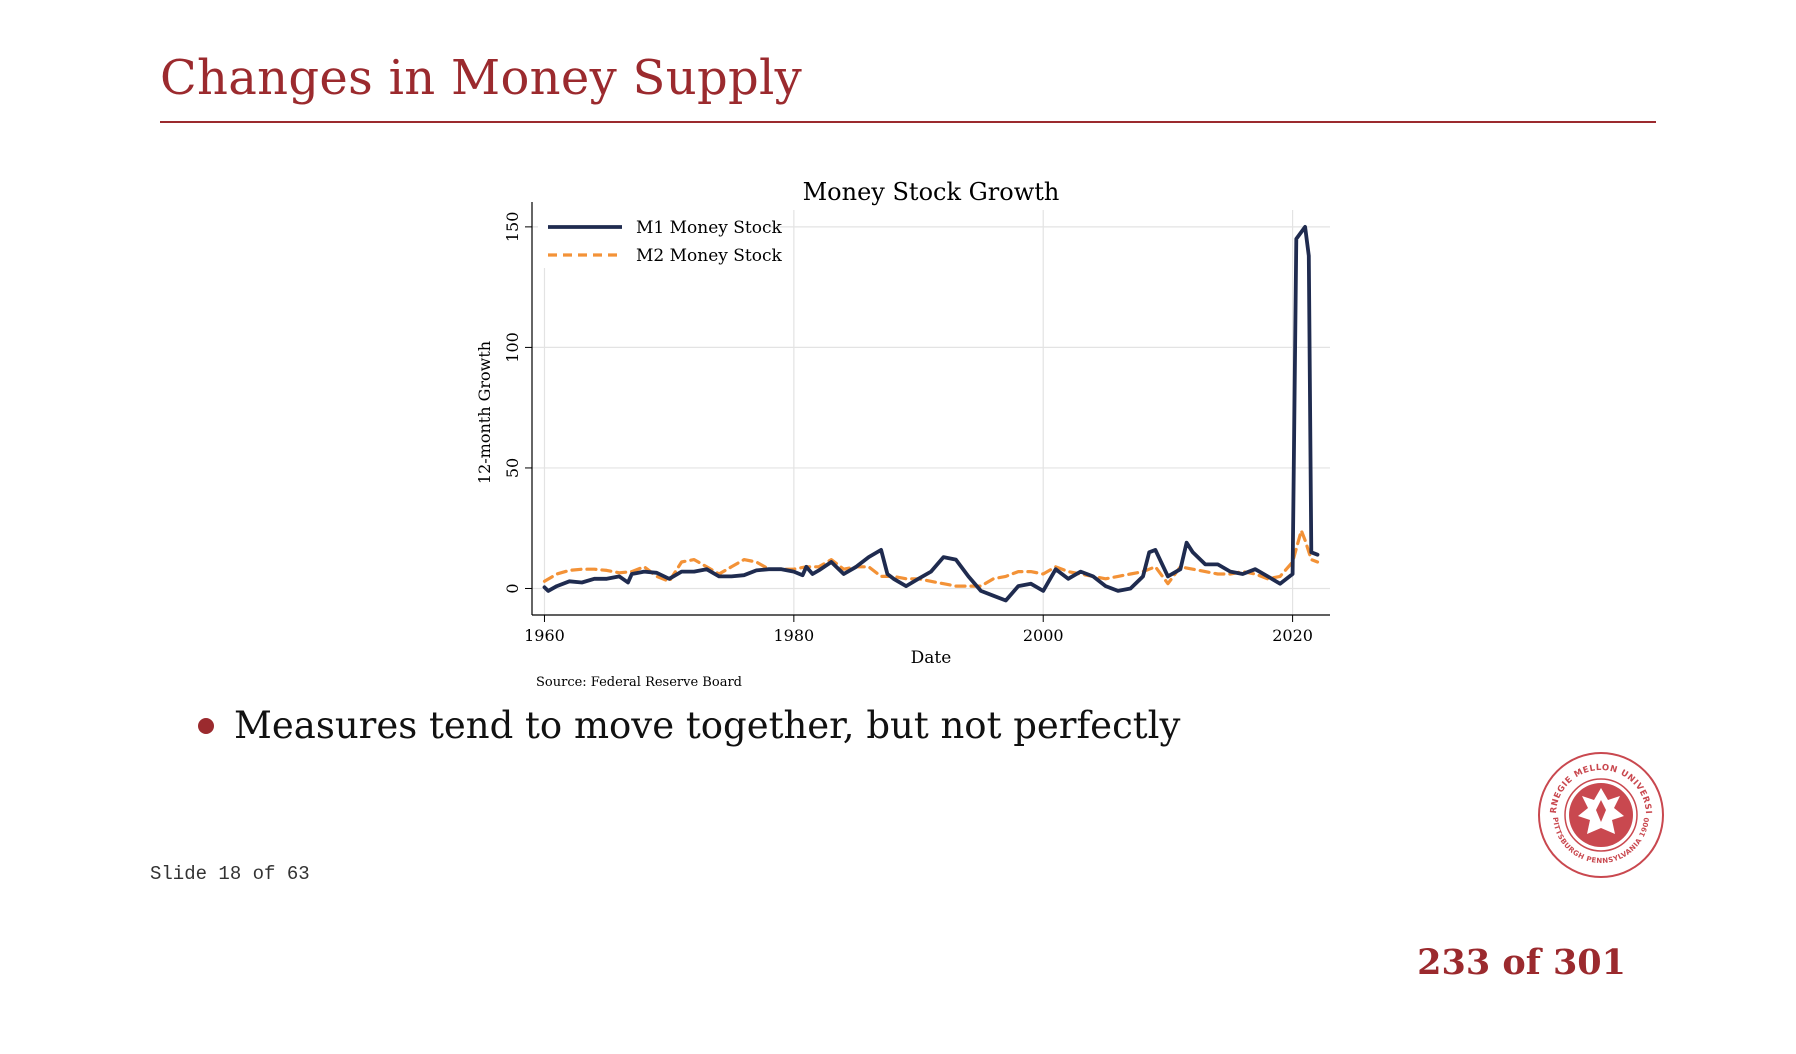 Image resolution: width=1796 pixels, height=1054 pixels. I want to click on chart-title: Money Stock Growth, so click(931, 192).